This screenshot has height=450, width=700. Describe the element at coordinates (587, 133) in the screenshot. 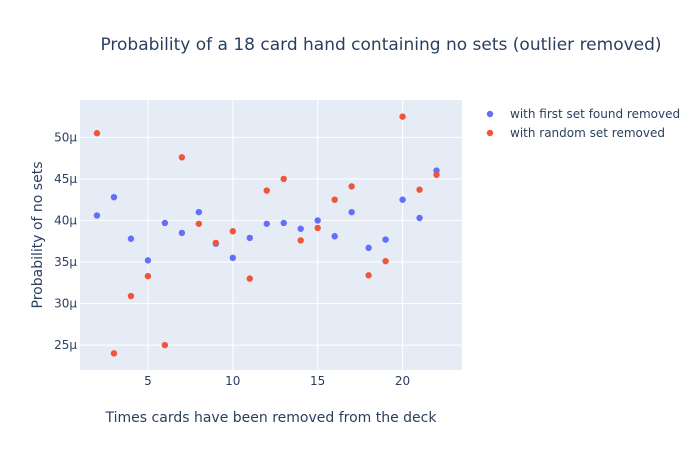

I see `legend-label: with random set removed` at that location.